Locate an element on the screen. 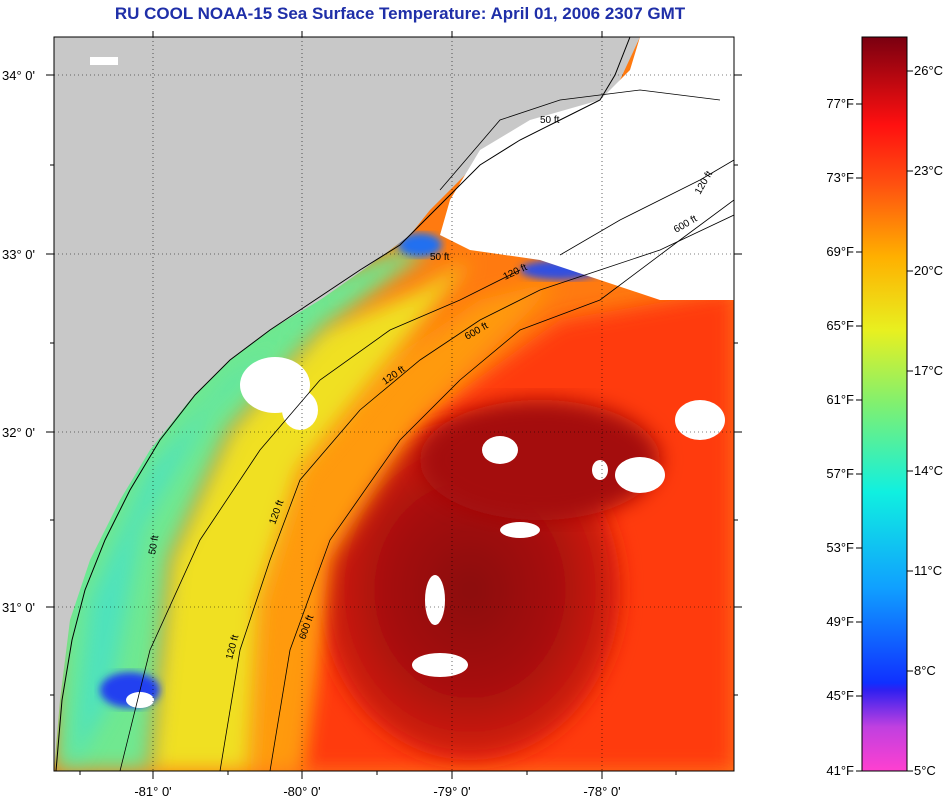 The width and height of the screenshot is (952, 801). colorbar-label-f: 61°F is located at coordinates (840, 399).